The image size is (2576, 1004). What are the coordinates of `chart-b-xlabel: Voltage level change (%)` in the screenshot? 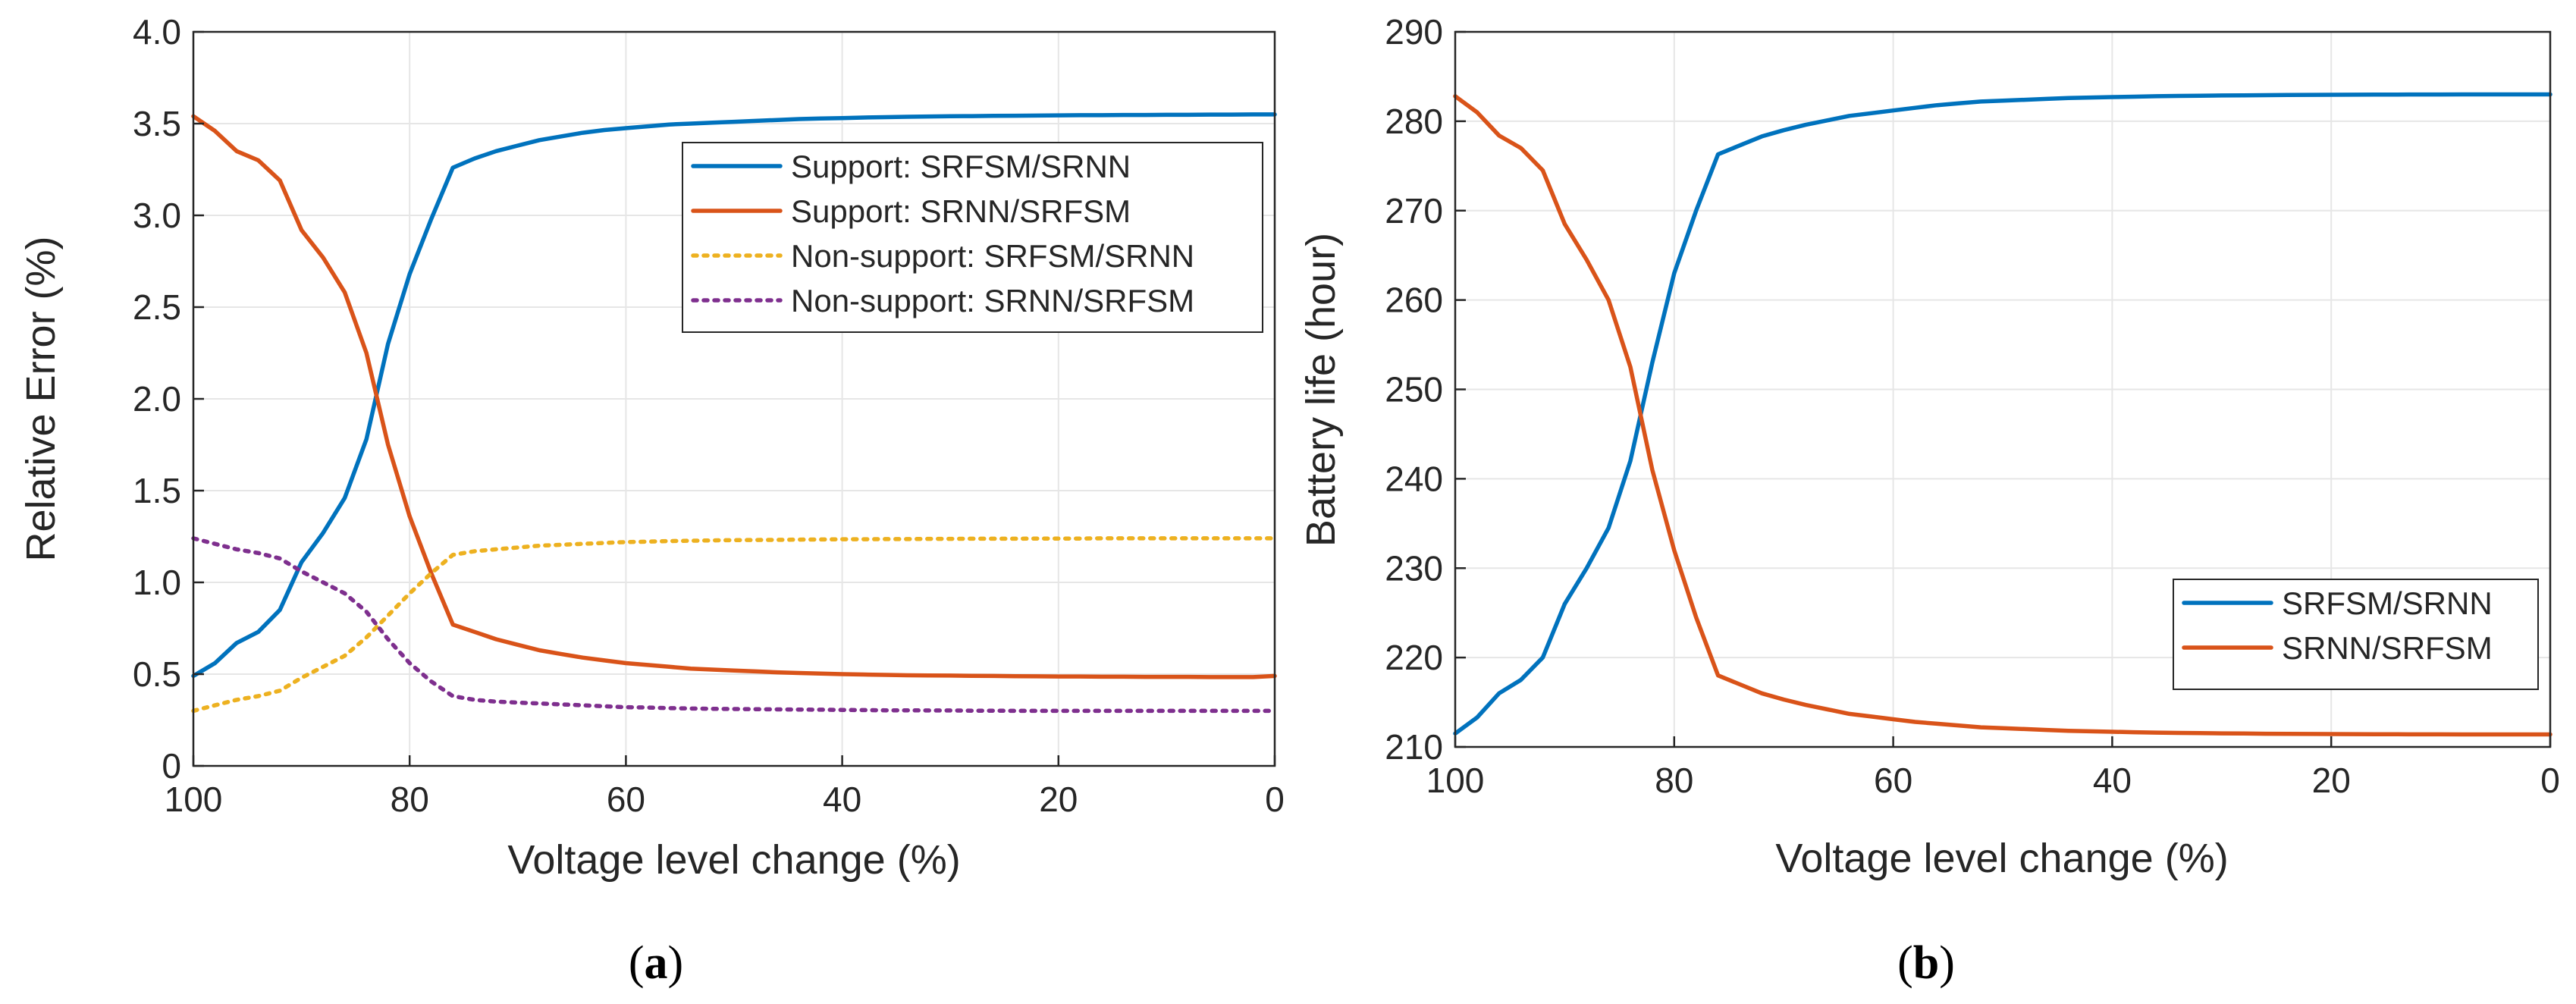 It's located at (2001, 858).